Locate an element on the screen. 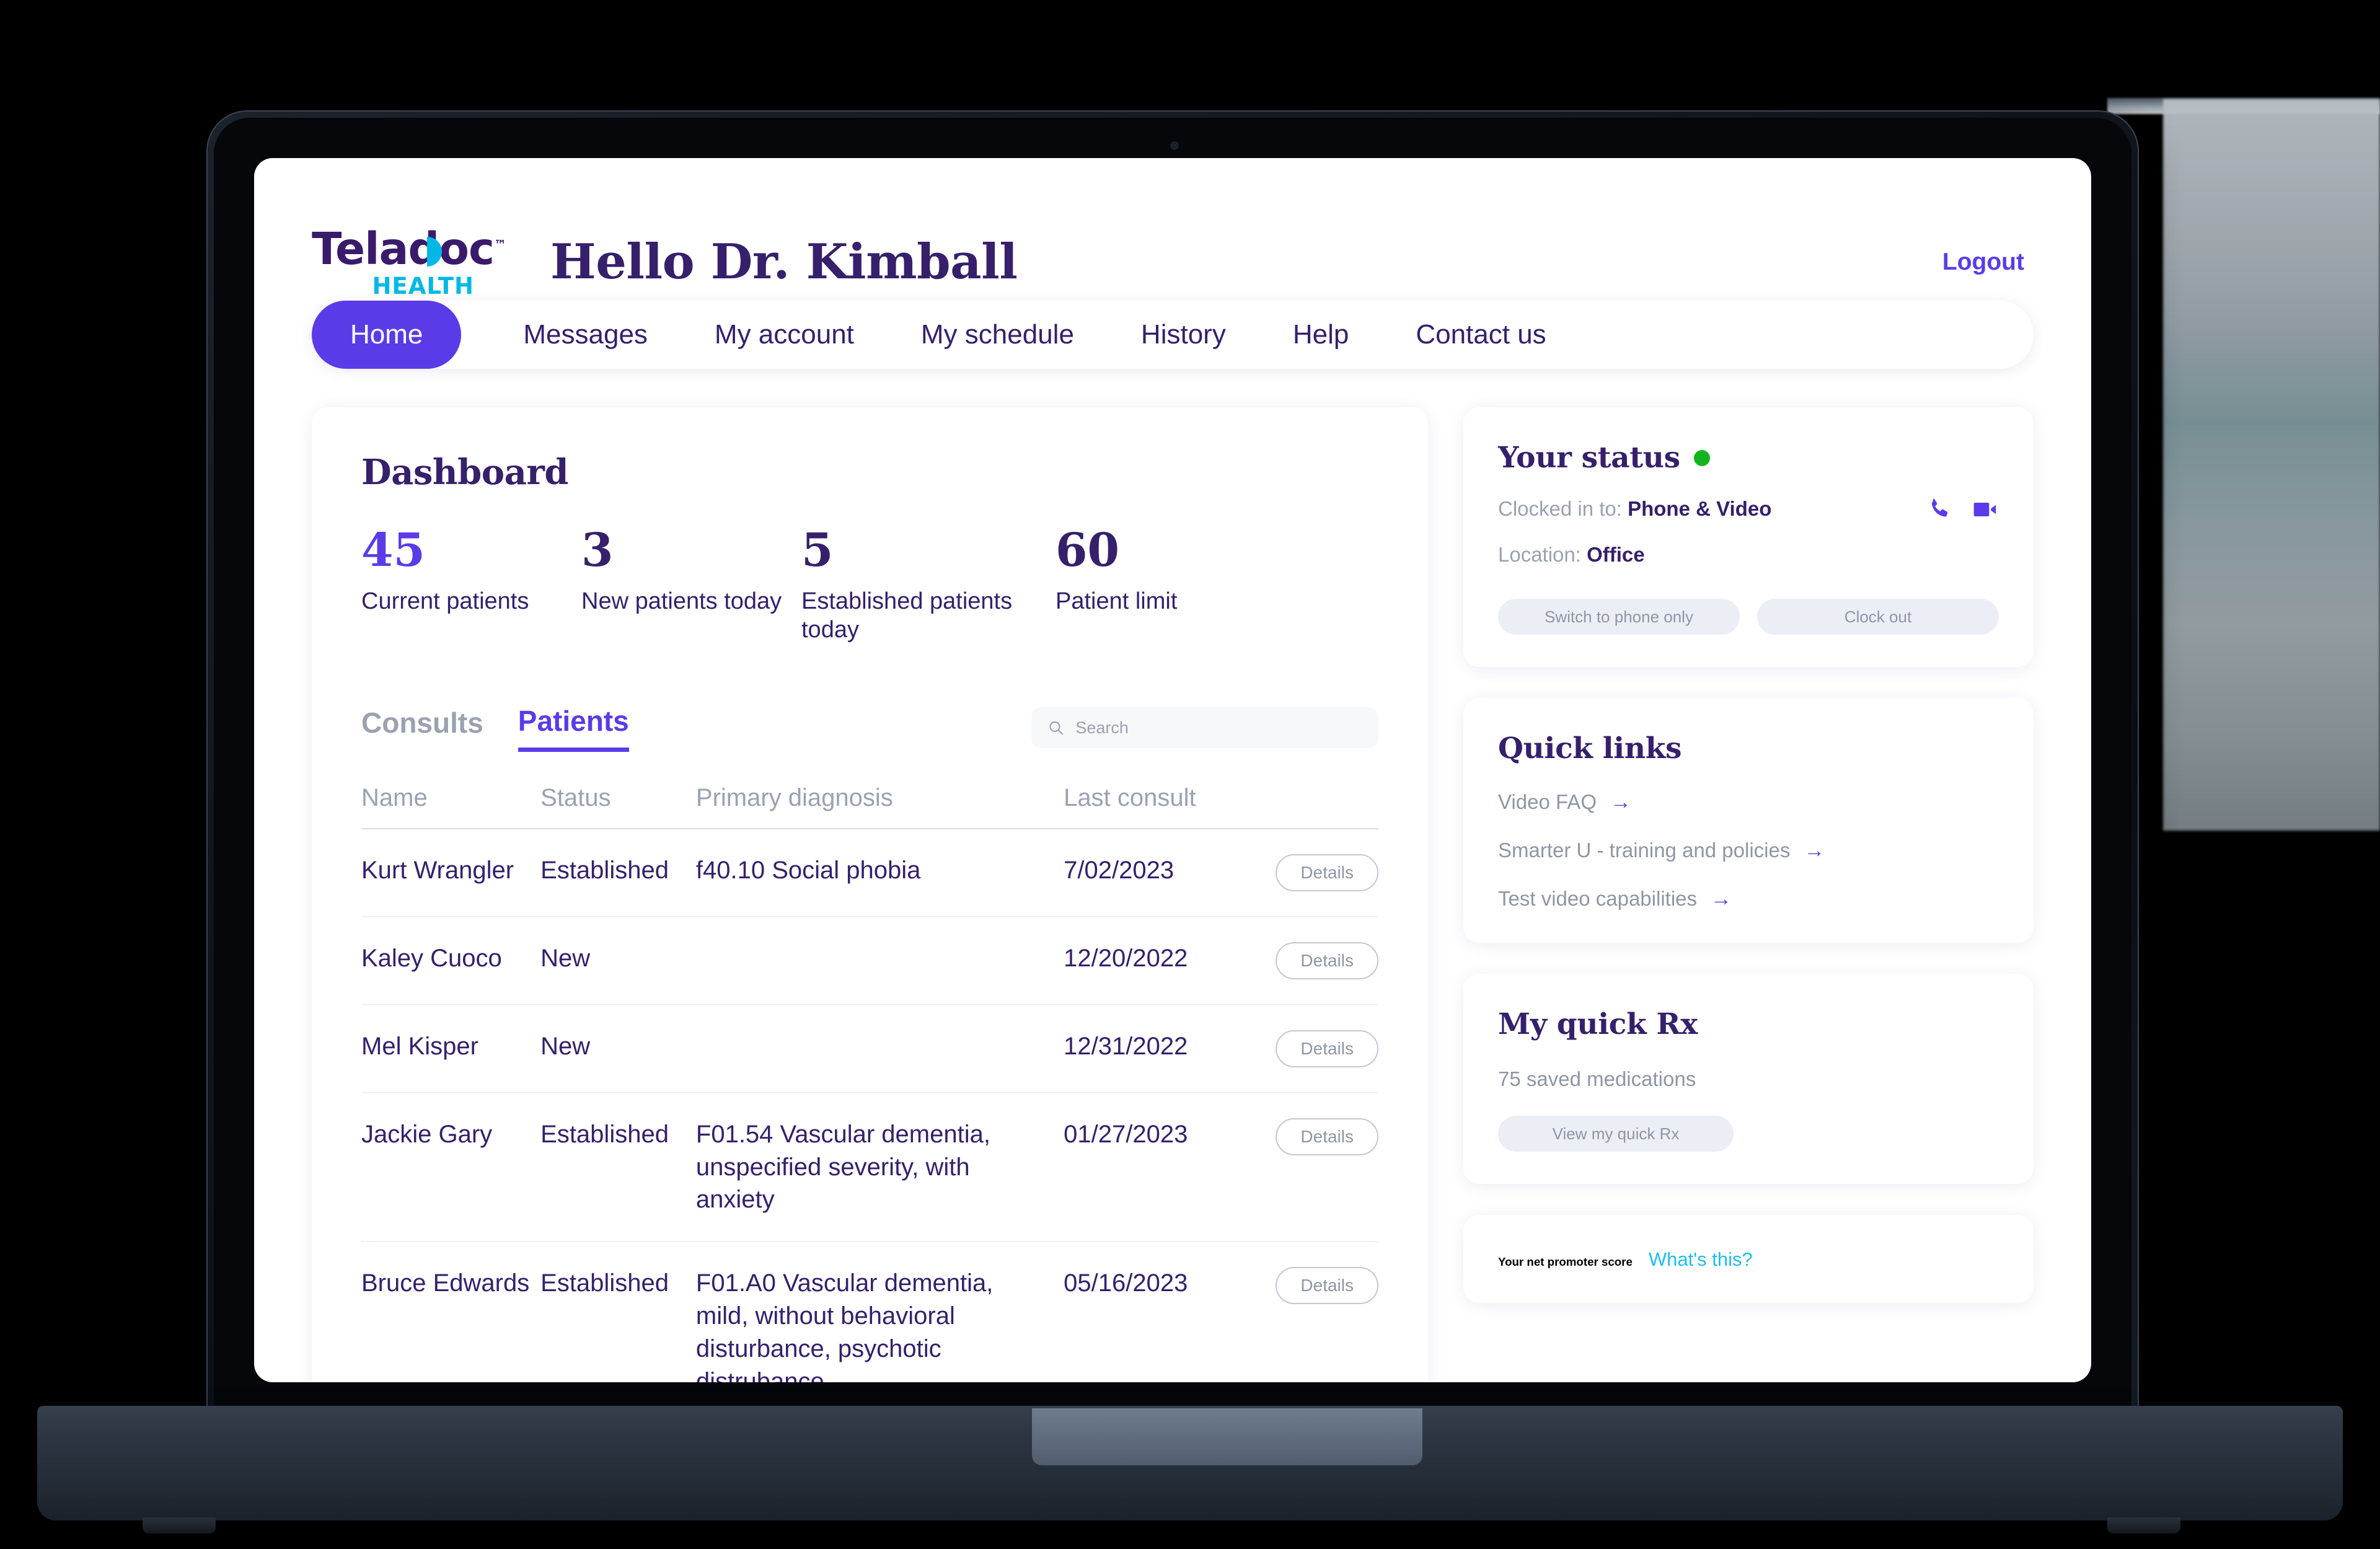 This screenshot has width=2380, height=1549. logo-word-text: Teladoc is located at coordinates (403, 249).